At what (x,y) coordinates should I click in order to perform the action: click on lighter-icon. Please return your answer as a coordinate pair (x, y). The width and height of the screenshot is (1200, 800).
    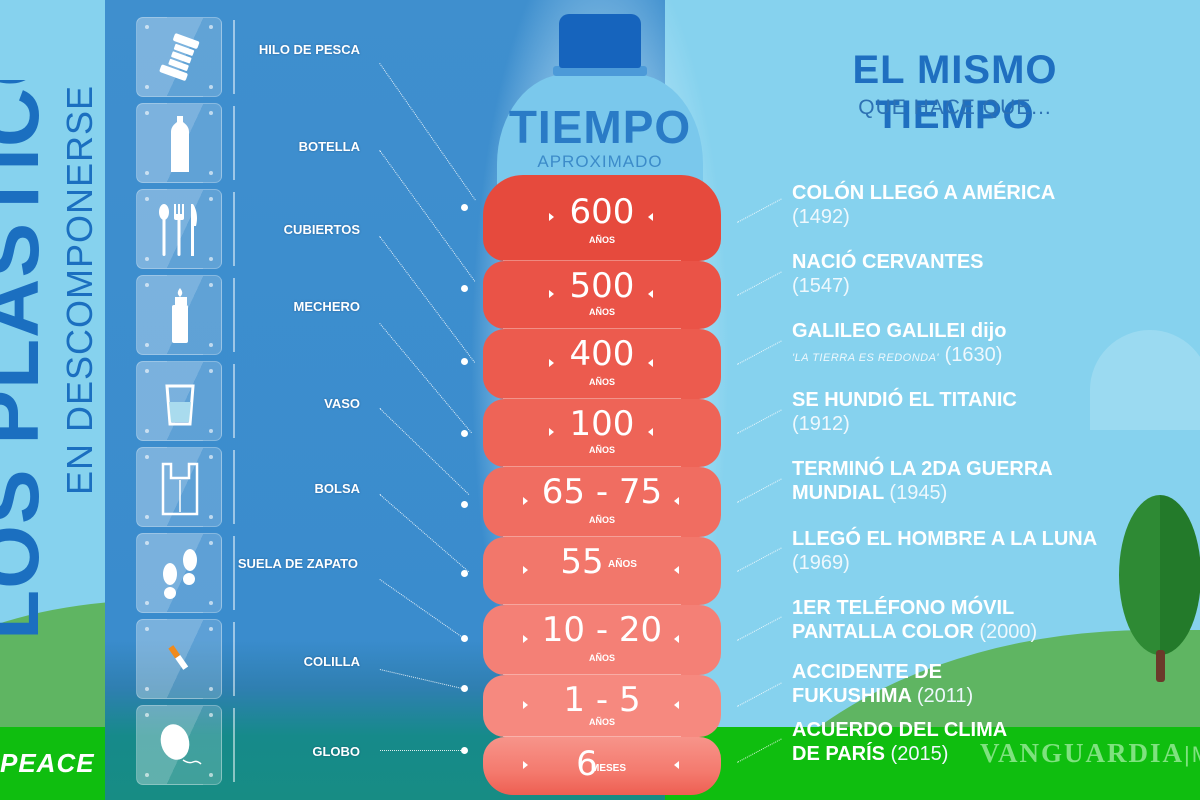
    Looking at the image, I should click on (180, 315).